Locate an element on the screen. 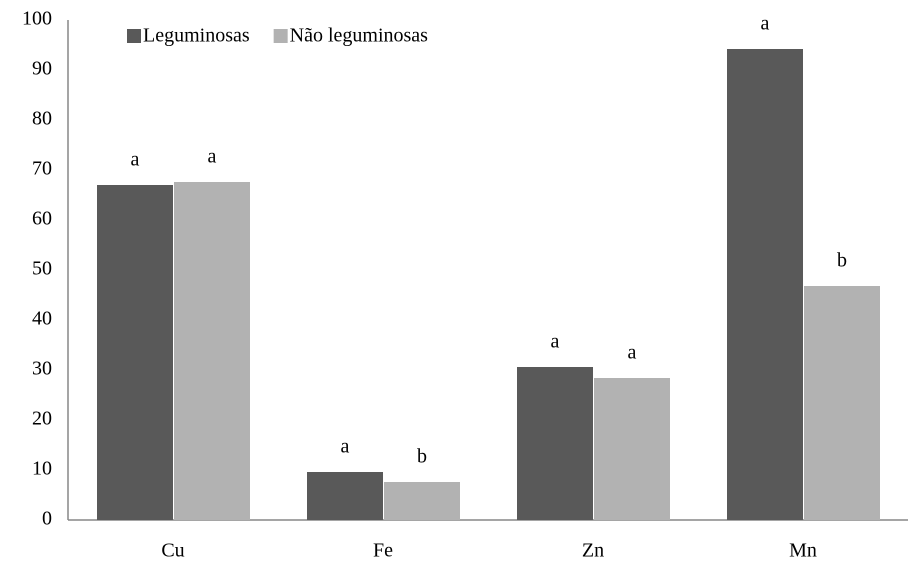 This screenshot has height=564, width=913. x-tick-label: Zn is located at coordinates (593, 551).